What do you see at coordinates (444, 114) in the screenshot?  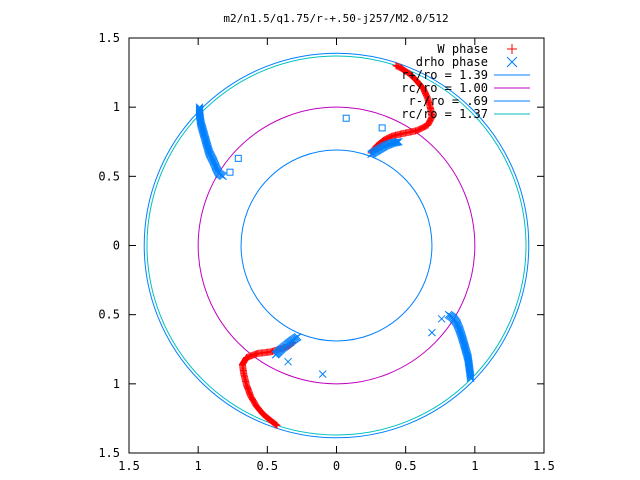 I see `legend-label: rc/ro = 1.37` at bounding box center [444, 114].